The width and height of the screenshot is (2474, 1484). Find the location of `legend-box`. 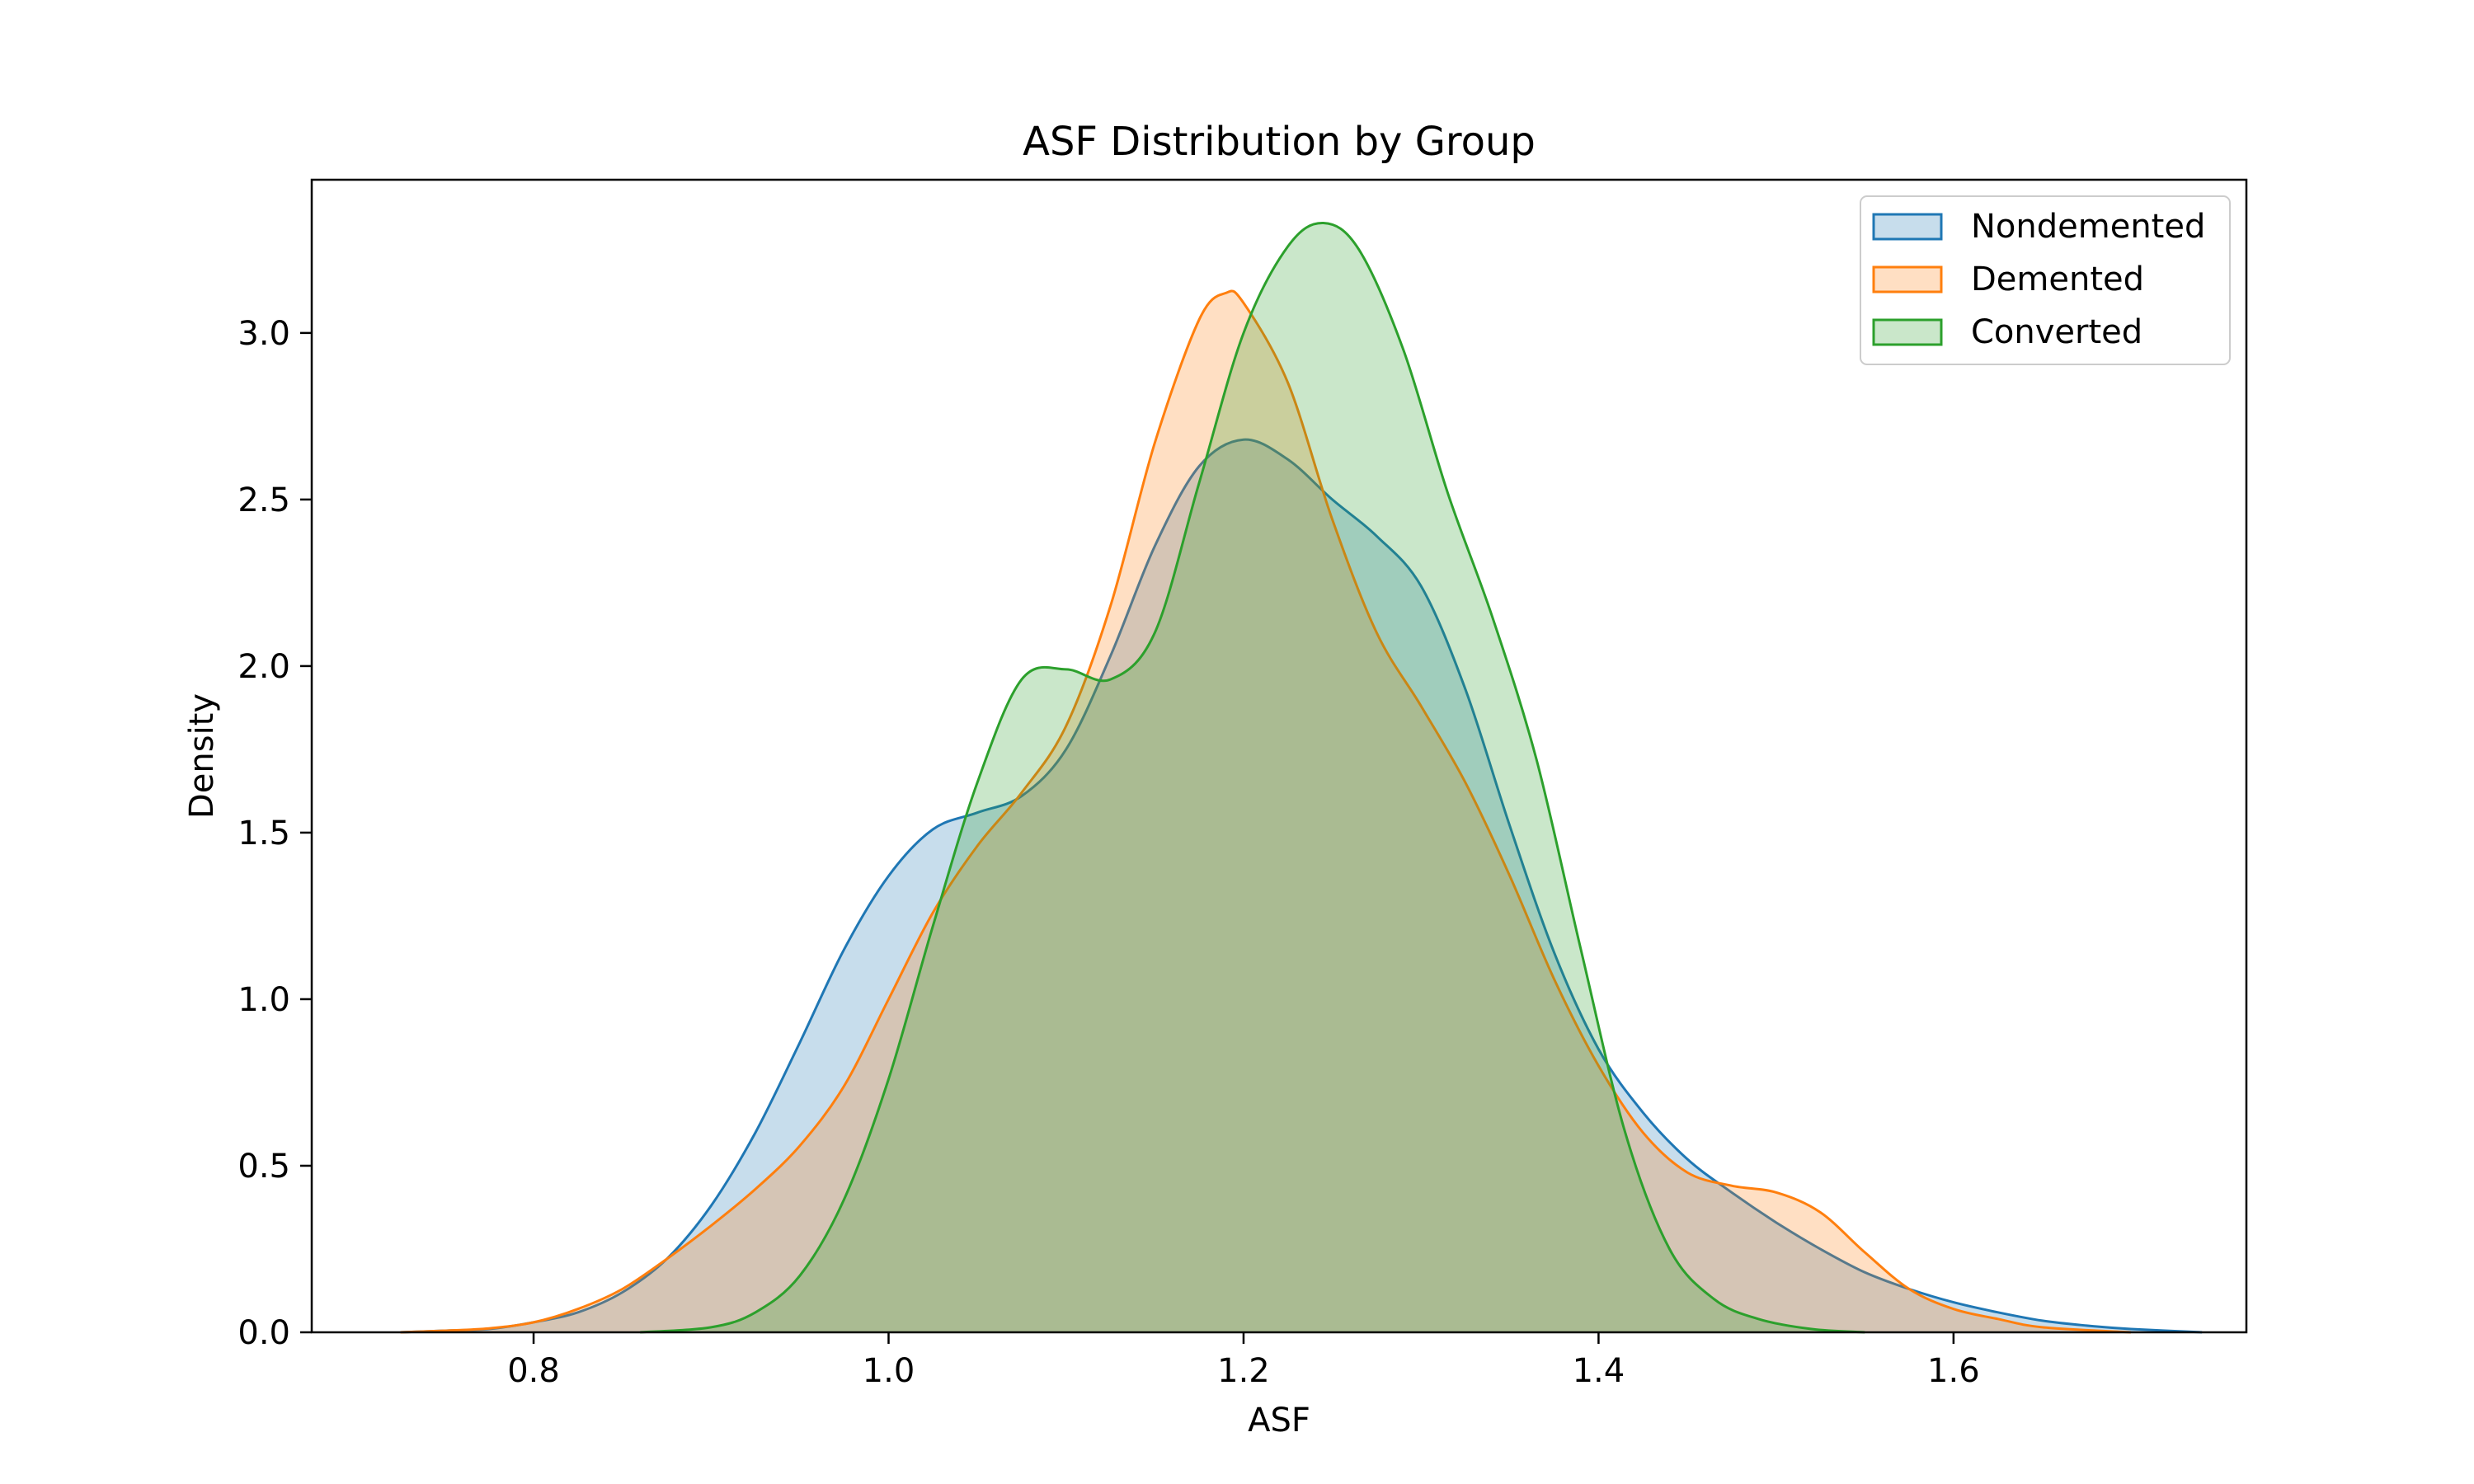

legend-box is located at coordinates (2045, 280).